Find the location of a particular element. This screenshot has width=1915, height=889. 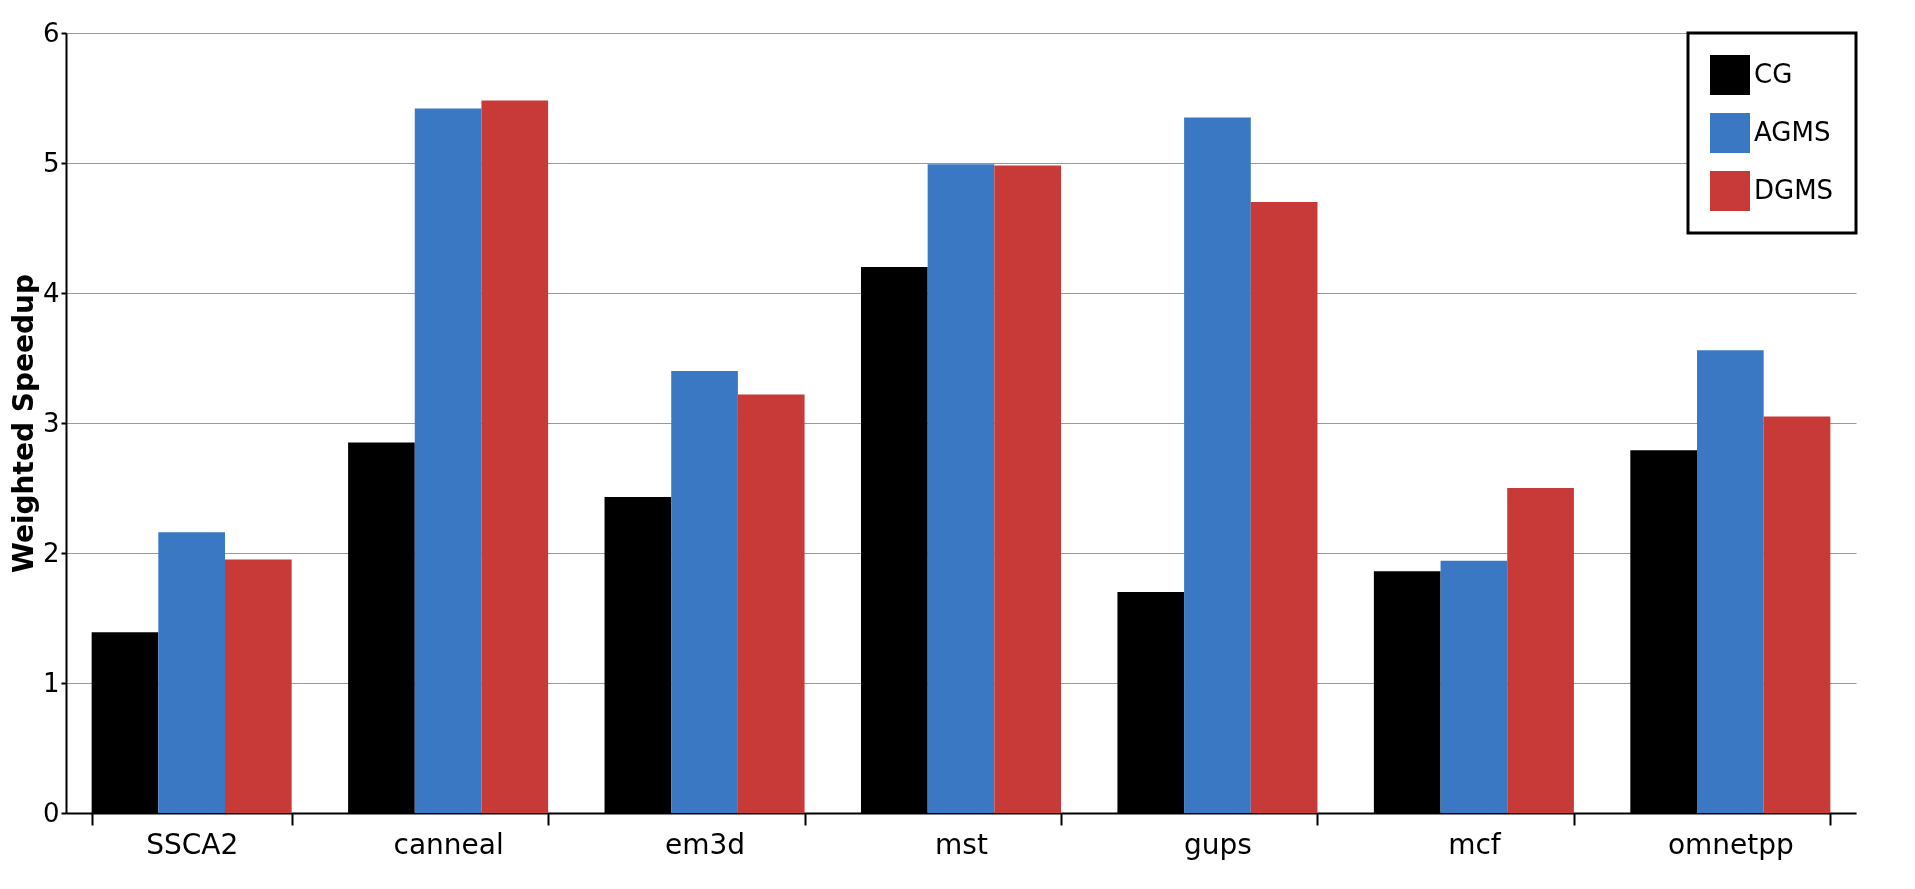

y-tick-label: 3 is located at coordinates (51, 422).